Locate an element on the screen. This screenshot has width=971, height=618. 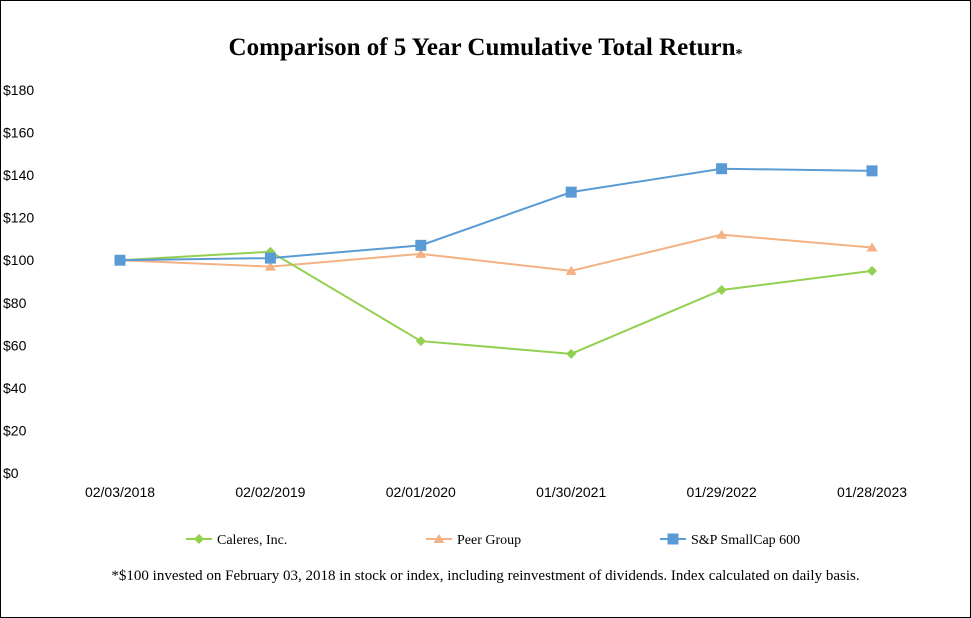
y-axis-ticks: $0 $20 $40 $60 $80 $100 $120 $140 $160 $180 is located at coordinates (18, 281).